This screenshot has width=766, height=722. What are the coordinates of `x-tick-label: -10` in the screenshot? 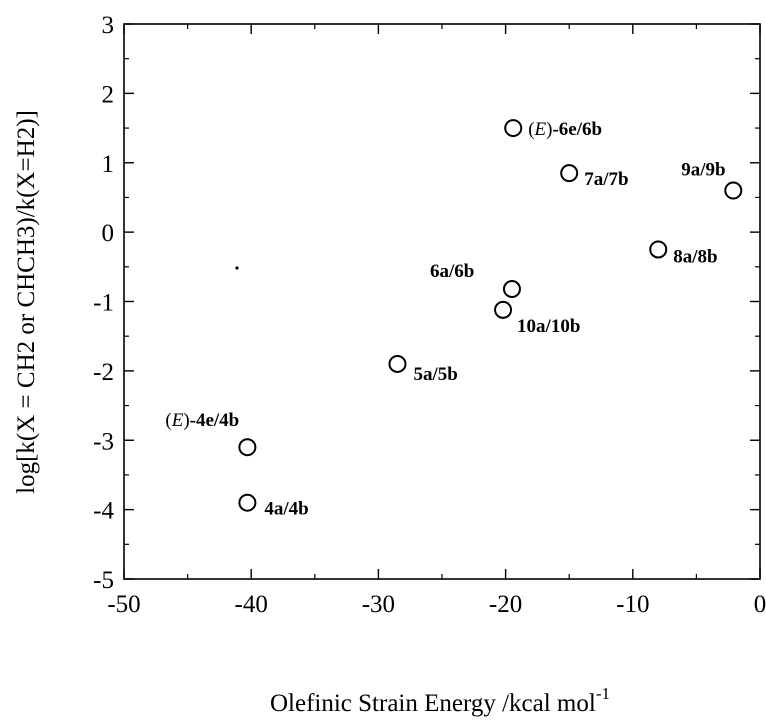 It's located at (632, 604).